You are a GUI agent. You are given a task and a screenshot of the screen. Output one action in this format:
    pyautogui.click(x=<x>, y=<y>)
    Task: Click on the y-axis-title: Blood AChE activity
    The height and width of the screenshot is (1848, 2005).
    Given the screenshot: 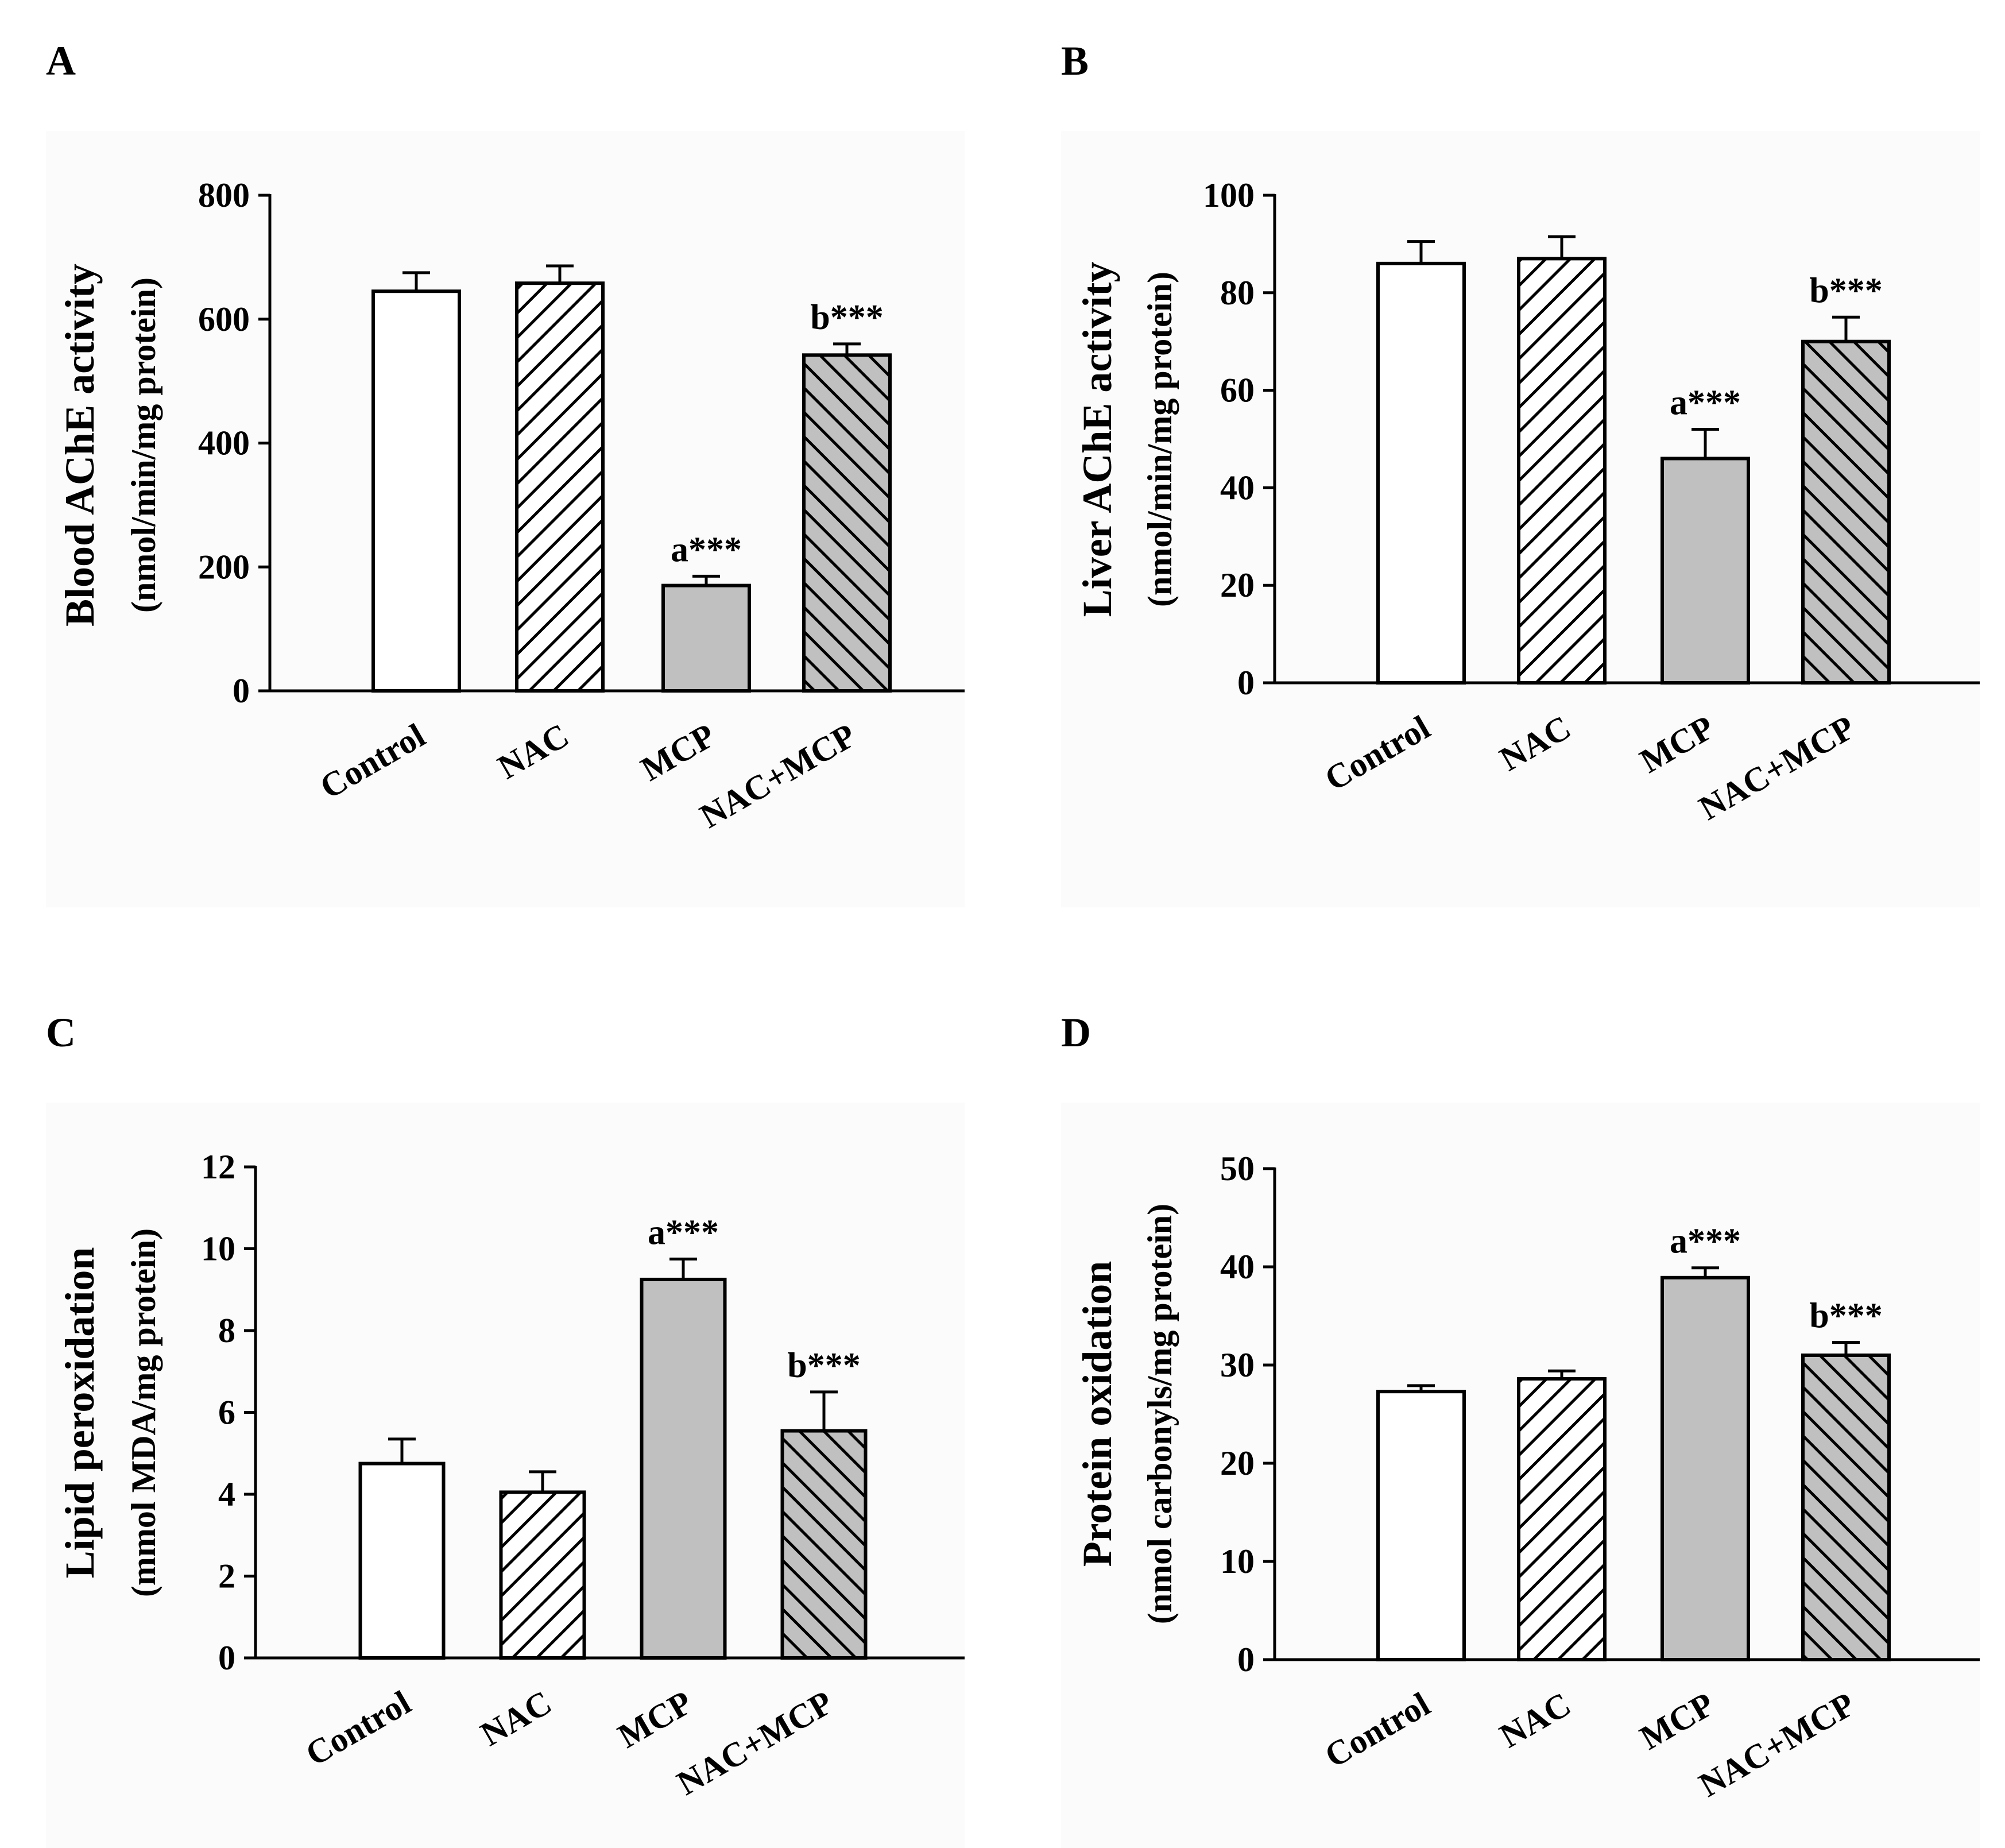 What is the action you would take?
    pyautogui.click(x=80, y=446)
    